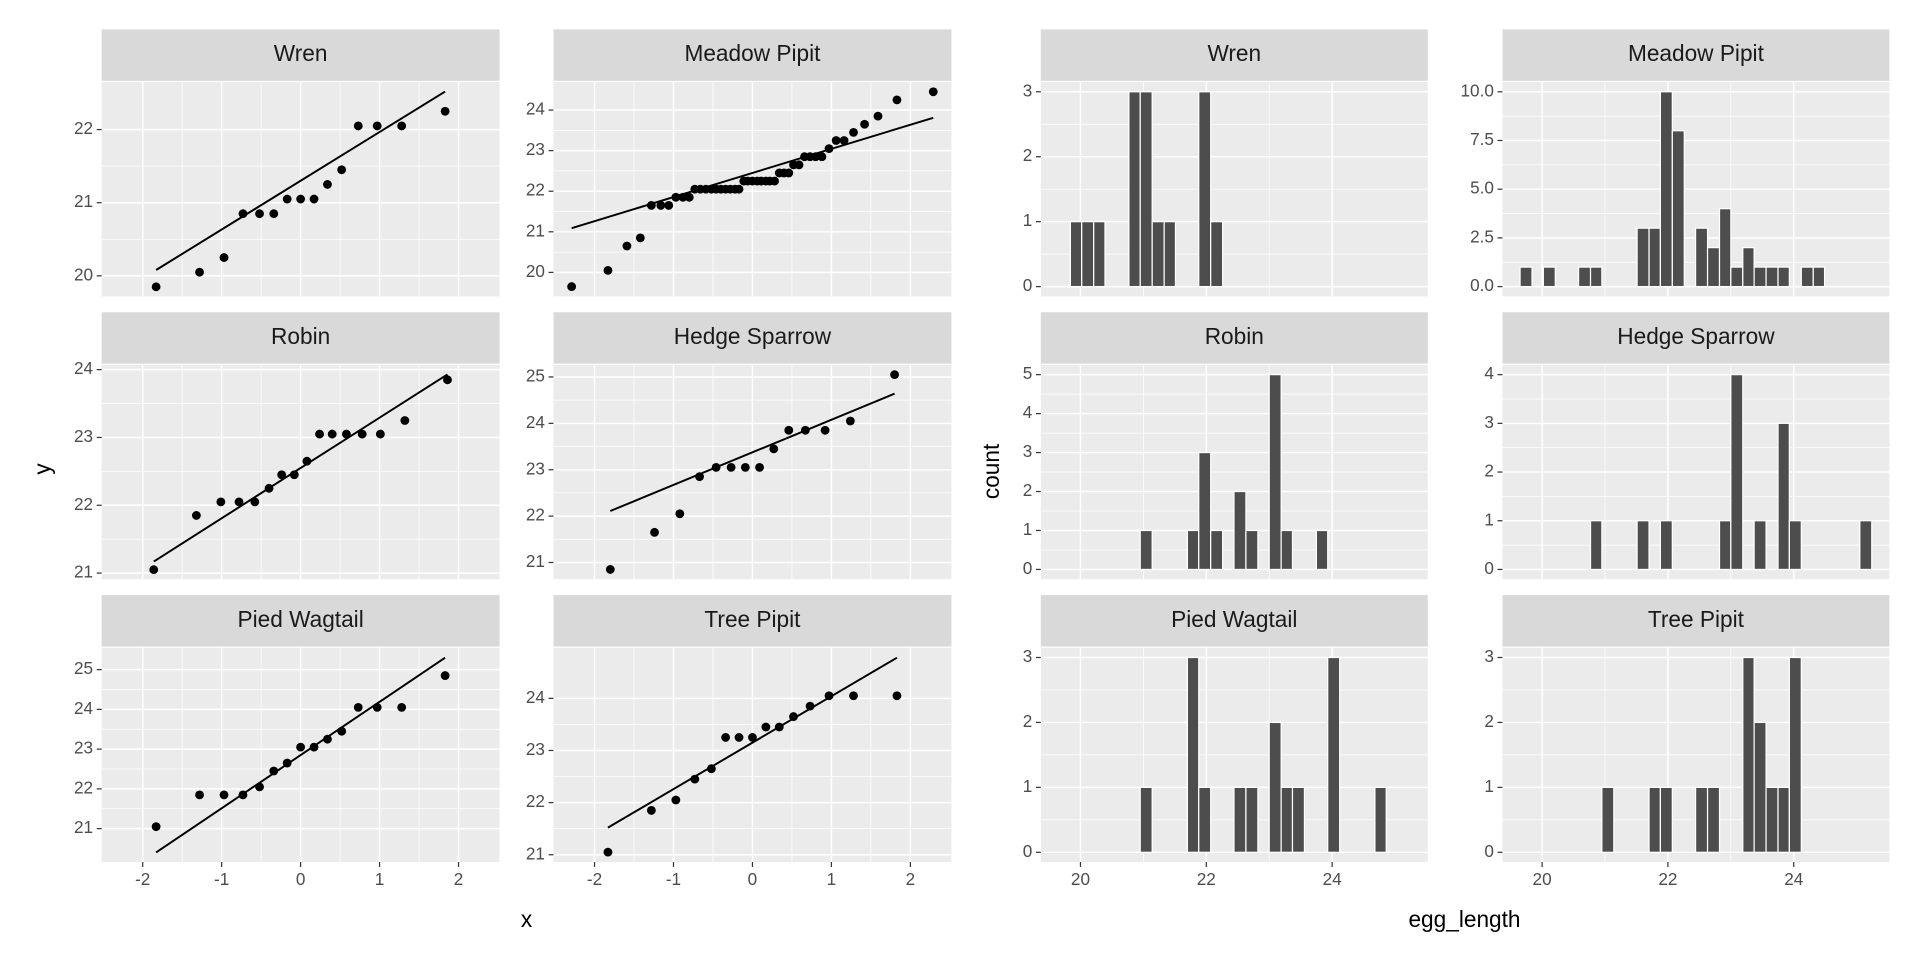 Image resolution: width=1920 pixels, height=960 pixels. What do you see at coordinates (1482, 188) in the screenshot?
I see `y-tick-label: 5.0` at bounding box center [1482, 188].